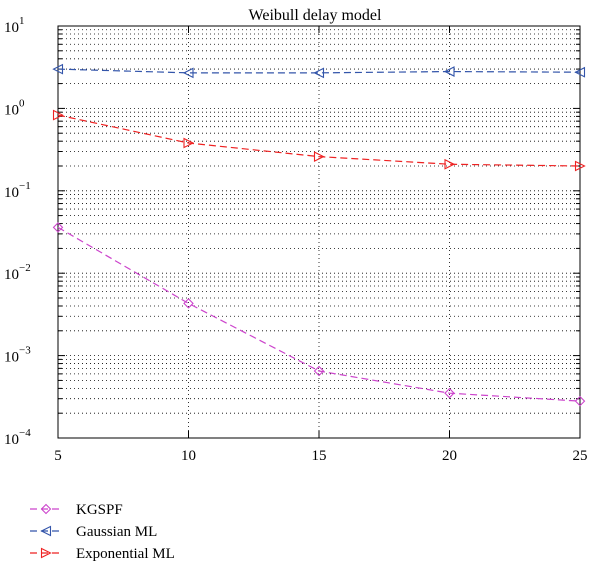  I want to click on y-tick-label: 10⁻¹, so click(17, 190).